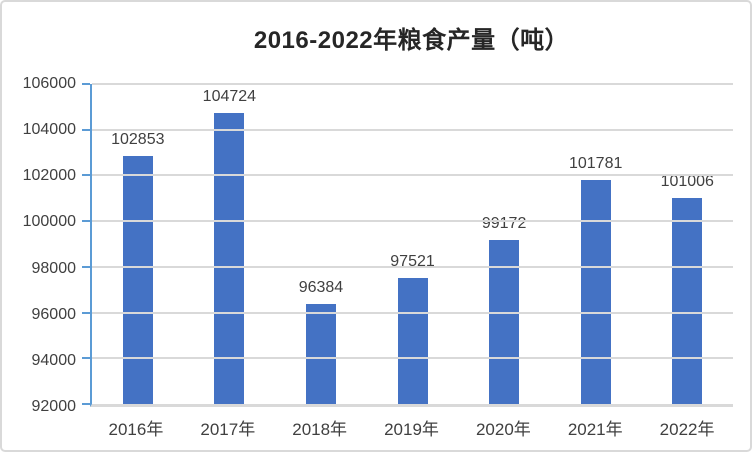 The image size is (752, 452). What do you see at coordinates (687, 301) in the screenshot?
I see `bar-2022年` at bounding box center [687, 301].